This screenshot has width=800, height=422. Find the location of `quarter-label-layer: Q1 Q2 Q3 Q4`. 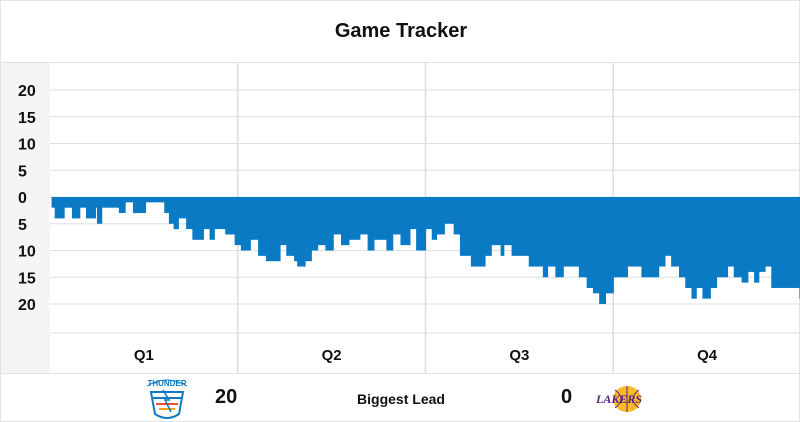

quarter-label-layer: Q1 Q2 Q3 Q4 is located at coordinates (426, 355).